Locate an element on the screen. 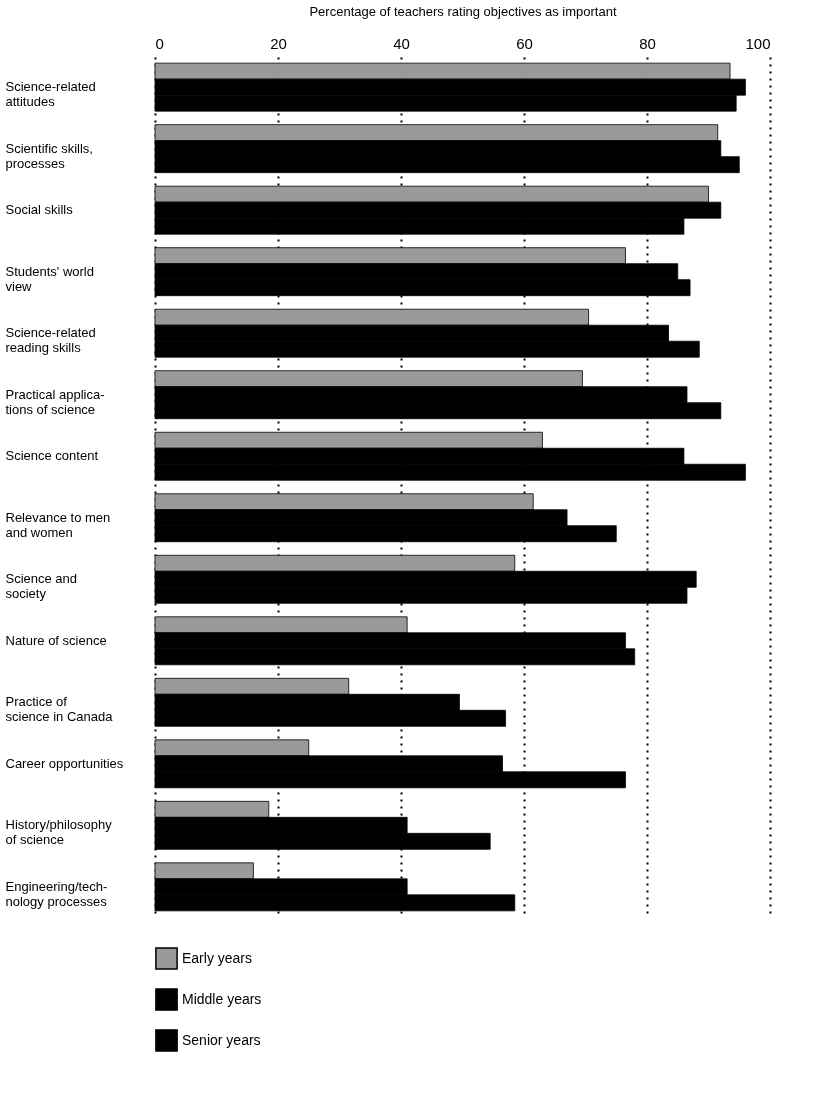  x-tick-label: 20 is located at coordinates (278, 43).